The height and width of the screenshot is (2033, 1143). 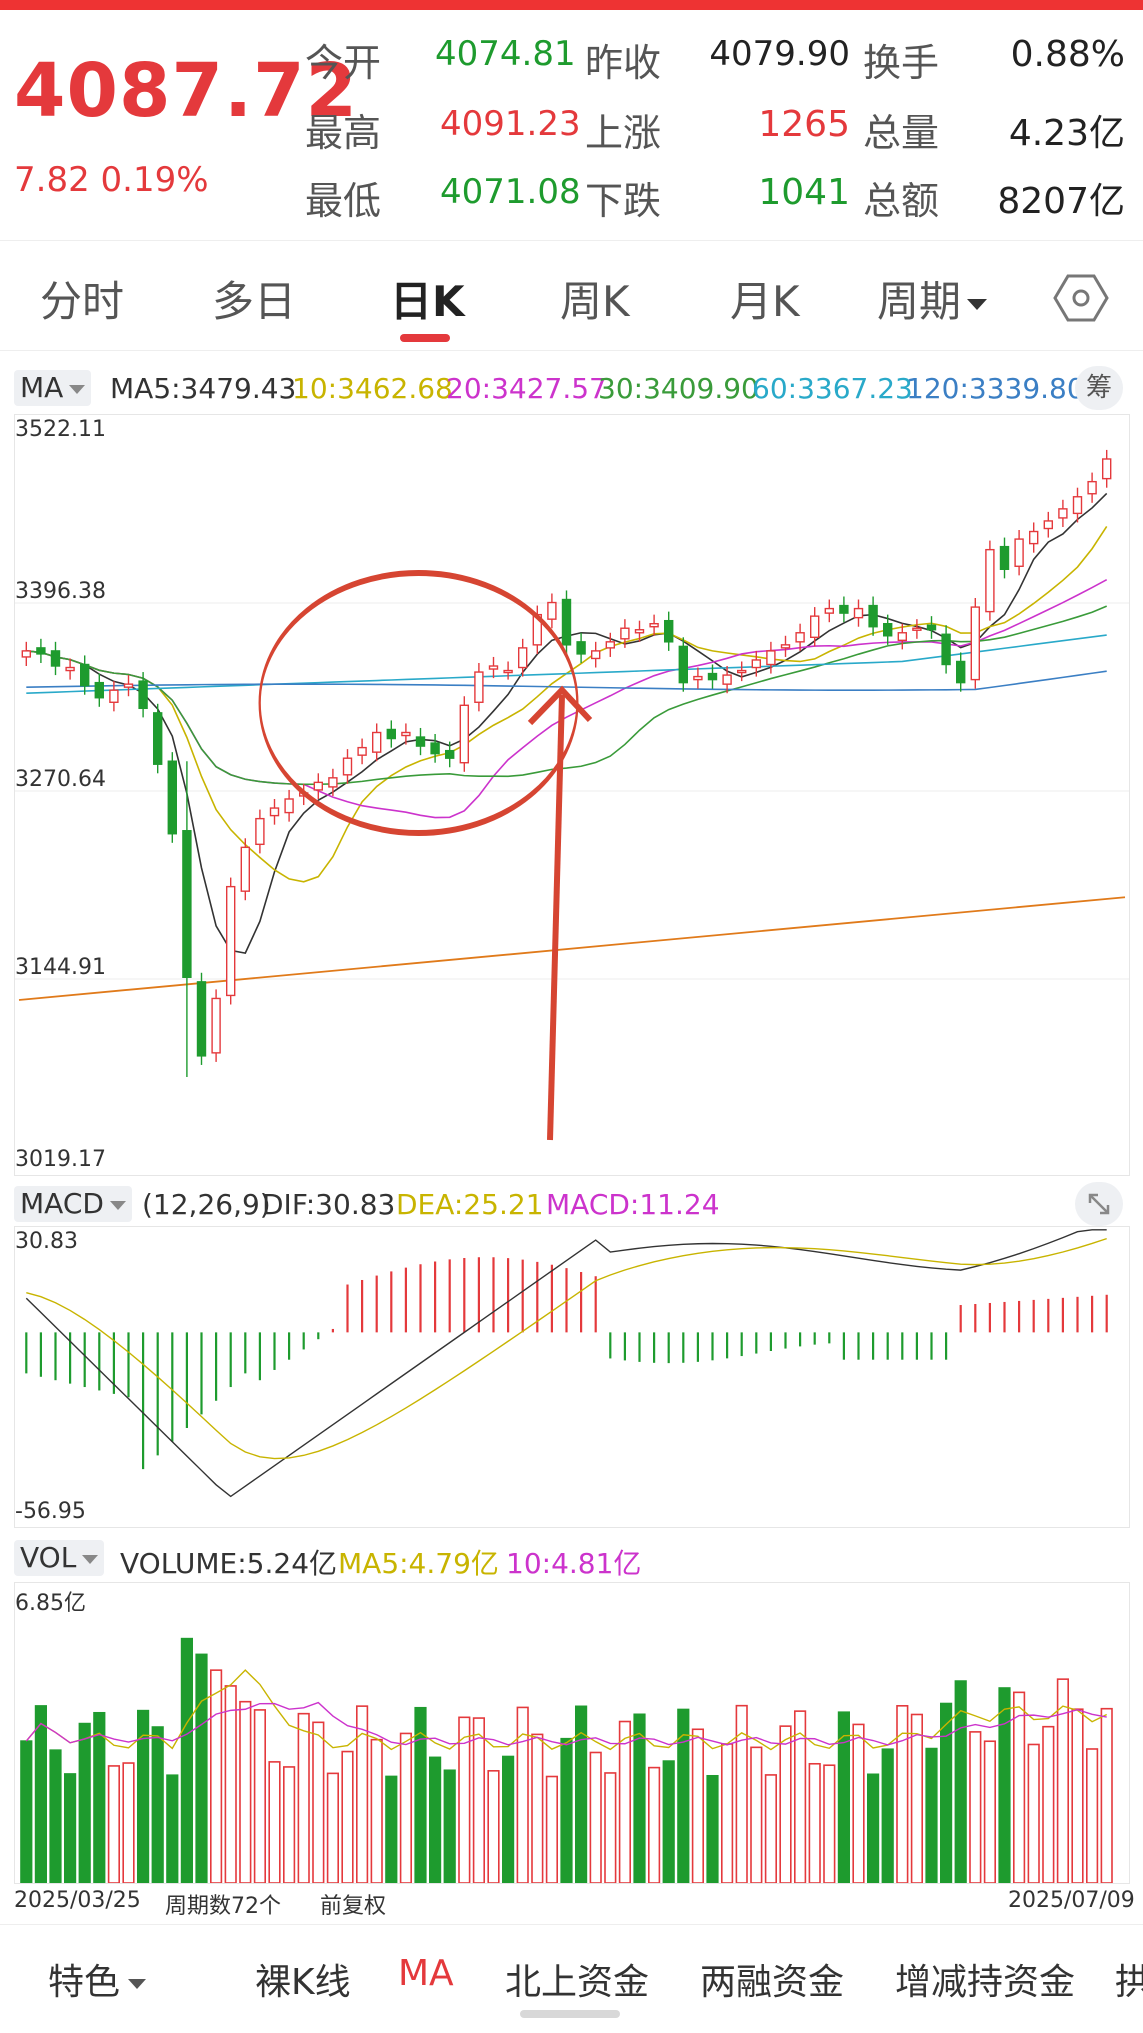 I want to click on ma120-line, so click(x=566, y=680).